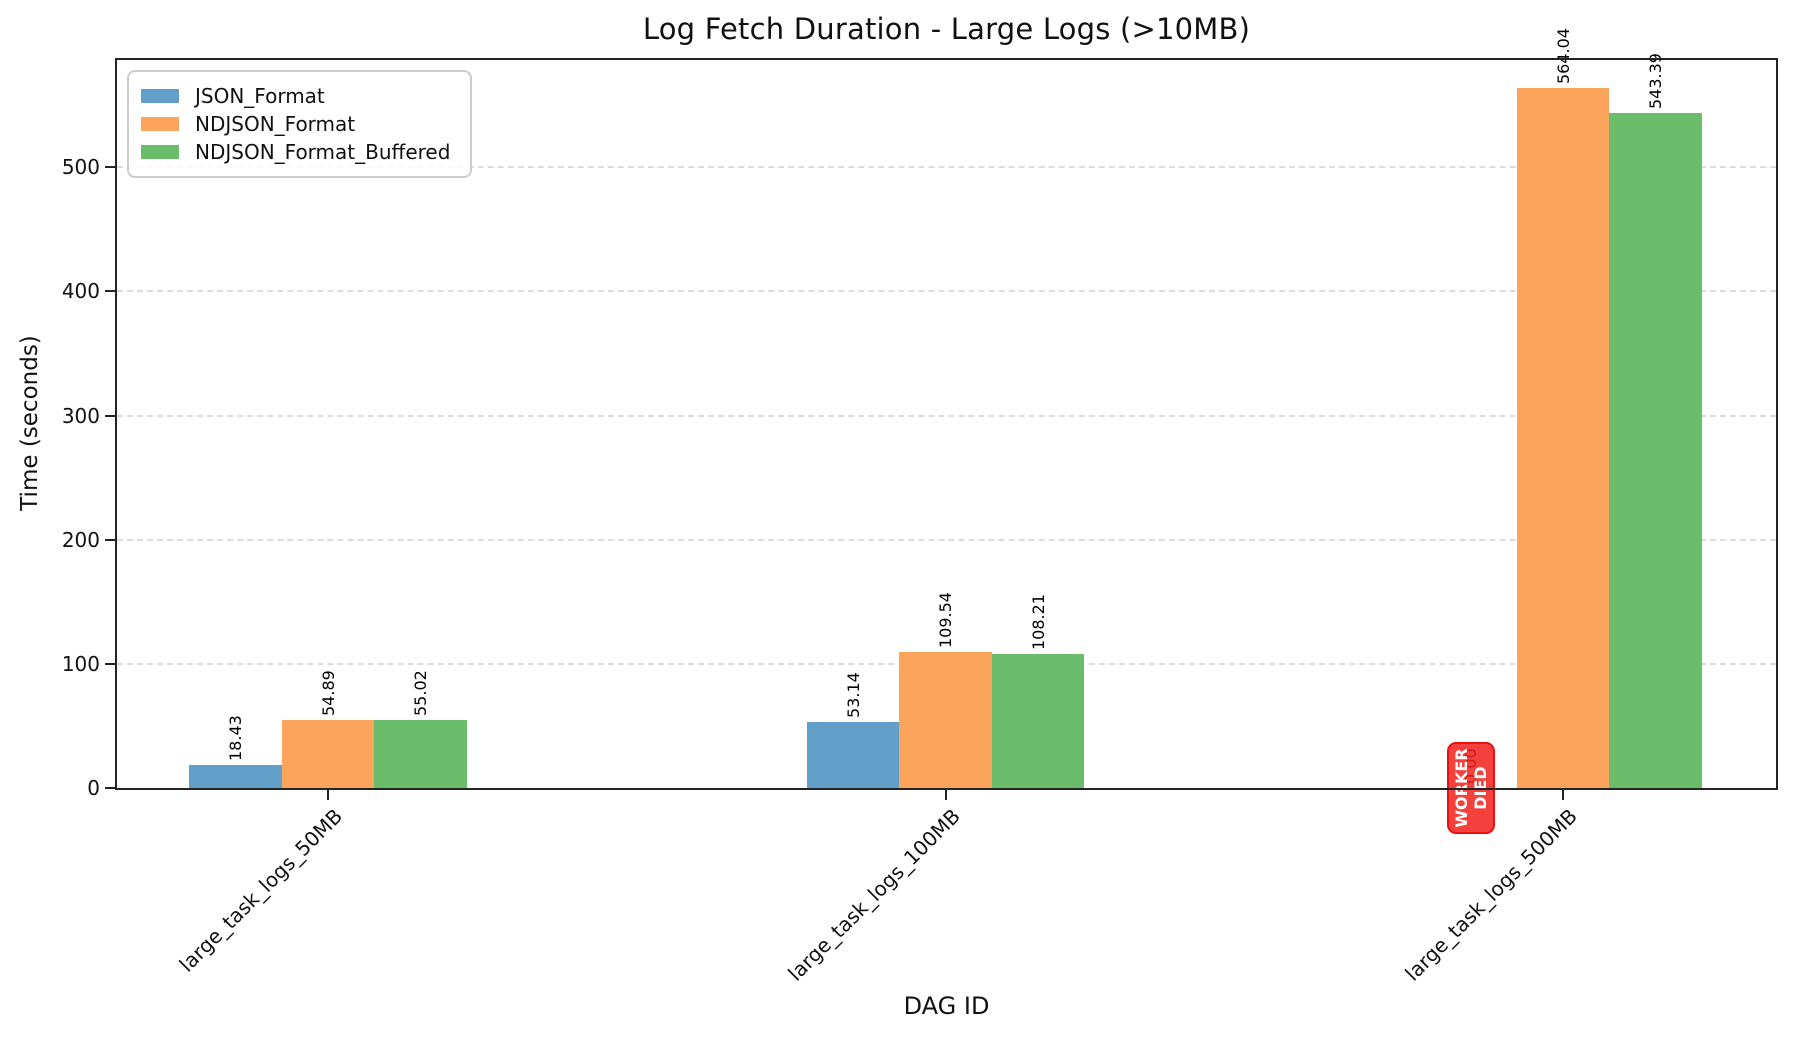  What do you see at coordinates (873, 895) in the screenshot?
I see `x-tick-label-text: large_task_logs_100MB` at bounding box center [873, 895].